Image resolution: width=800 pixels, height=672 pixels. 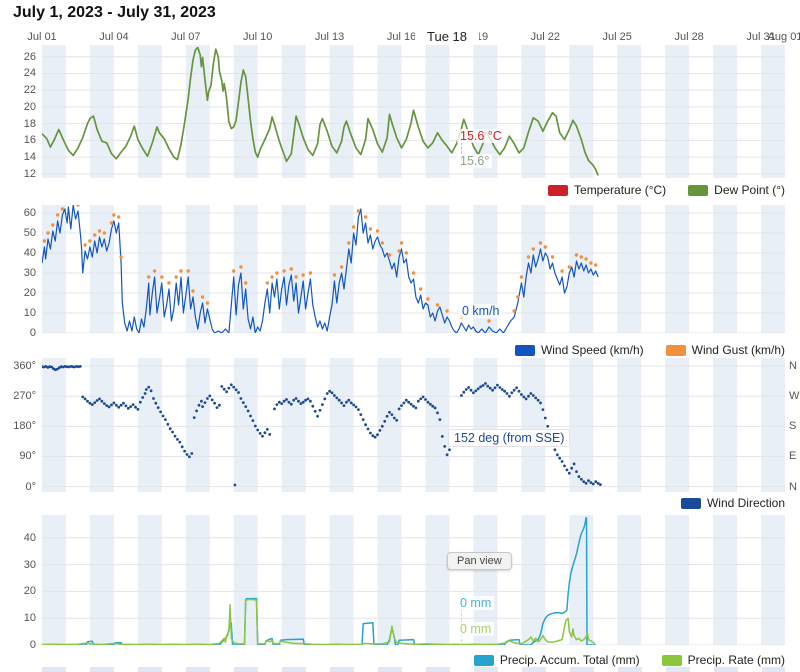 What do you see at coordinates (545, 37) in the screenshot?
I see `x-axis-label: Jul 22` at bounding box center [545, 37].